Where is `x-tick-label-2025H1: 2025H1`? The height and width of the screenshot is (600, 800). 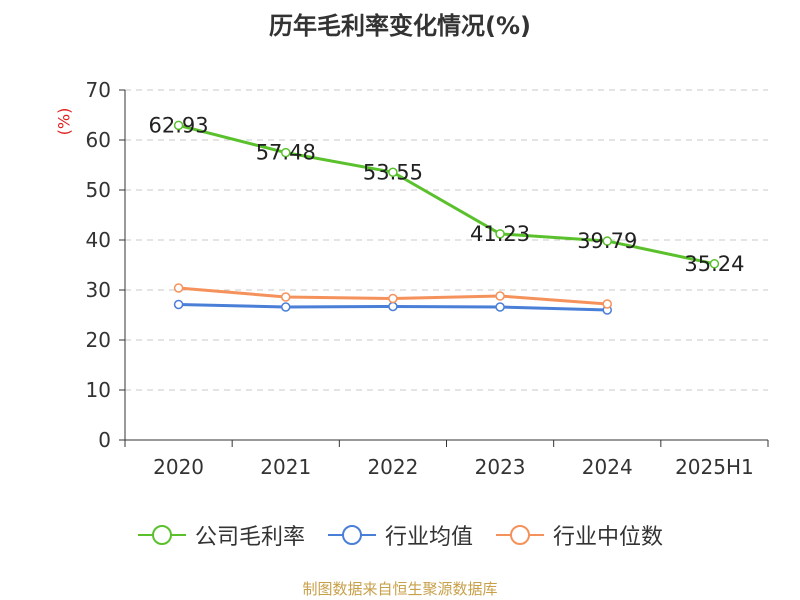
x-tick-label-2025H1: 2025H1 is located at coordinates (714, 467).